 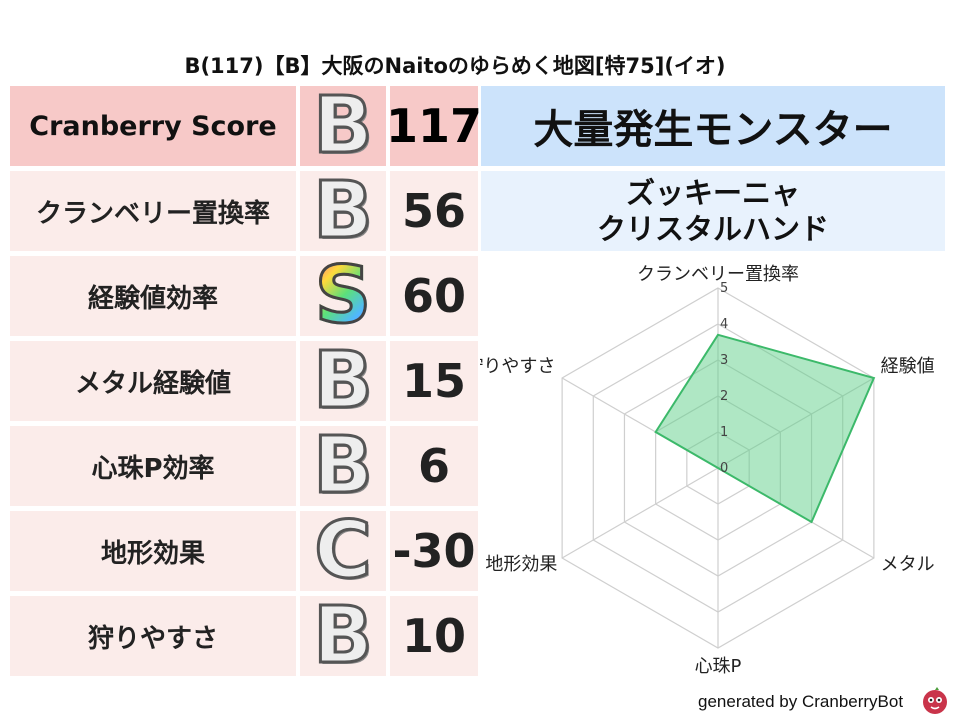 I want to click on metric-label: 狩りやすさ, so click(x=153, y=636).